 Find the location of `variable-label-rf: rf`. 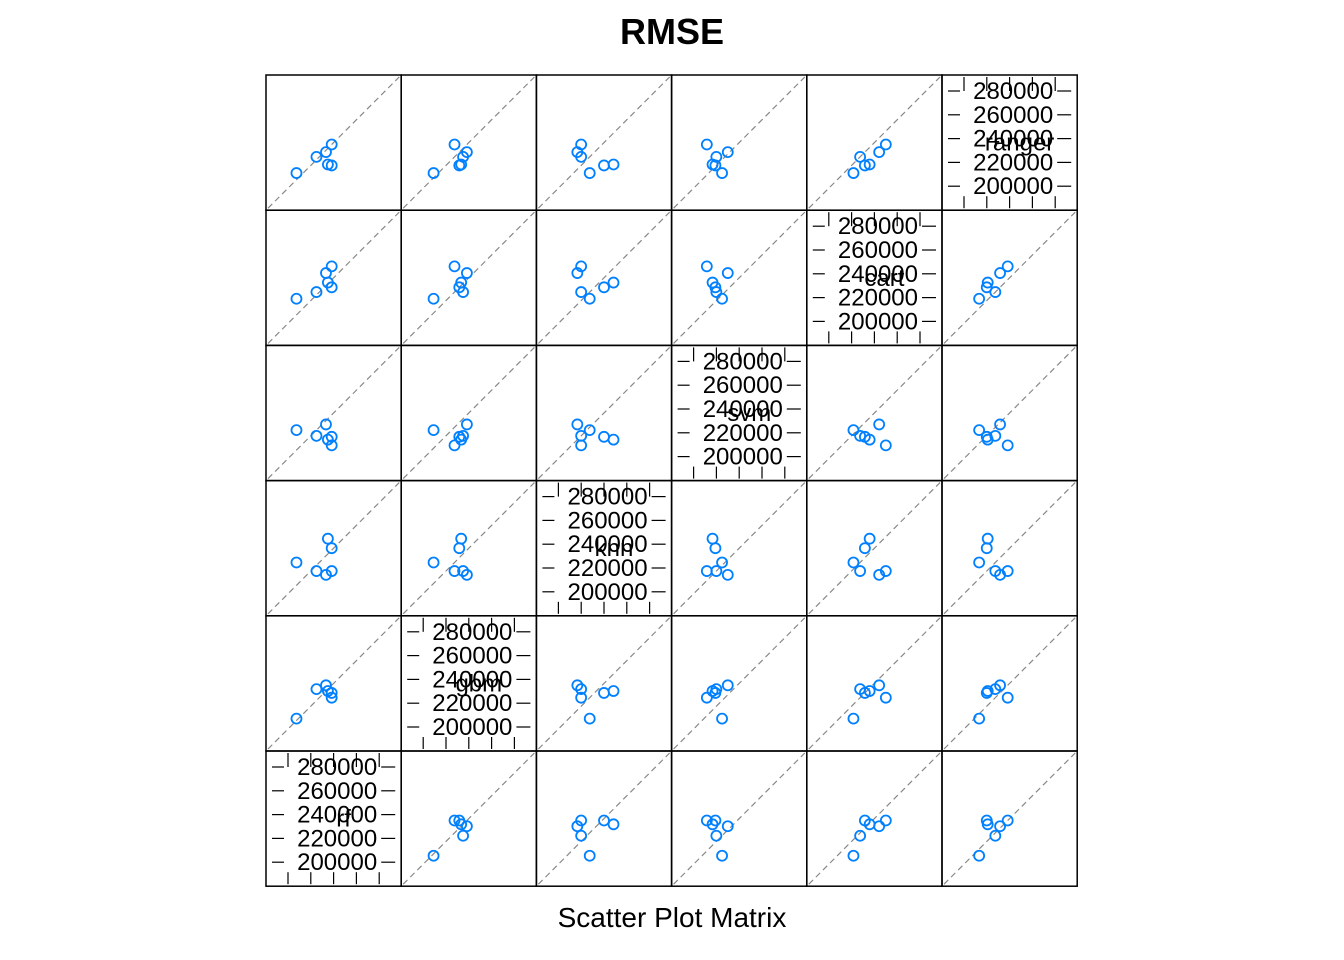

variable-label-rf: rf is located at coordinates (343, 819).